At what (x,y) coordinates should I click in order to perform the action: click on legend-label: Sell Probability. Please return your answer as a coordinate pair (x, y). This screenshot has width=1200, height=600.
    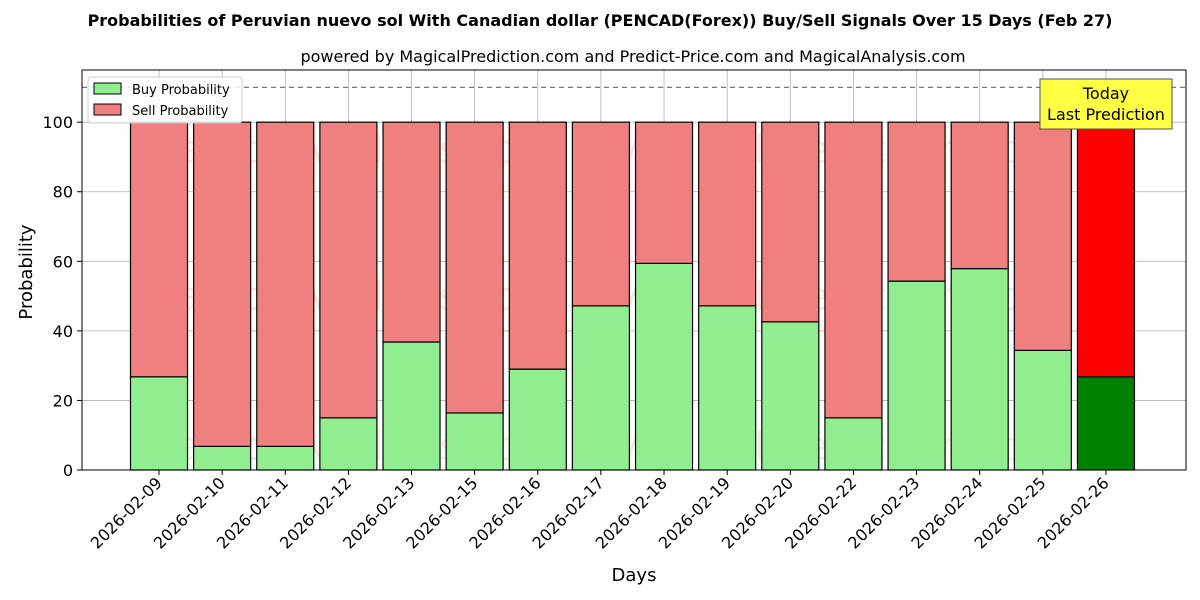
    Looking at the image, I should click on (180, 111).